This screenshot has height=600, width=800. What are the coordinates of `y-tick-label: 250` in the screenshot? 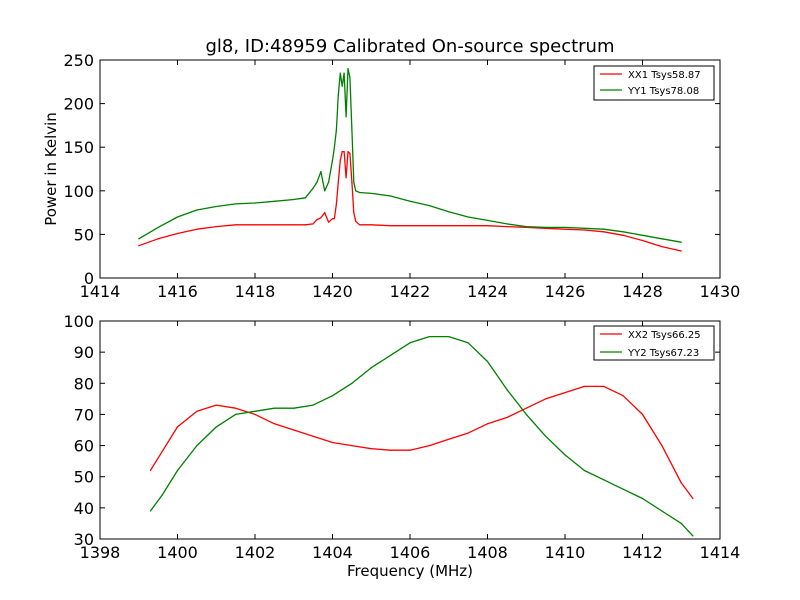 It's located at (78, 60).